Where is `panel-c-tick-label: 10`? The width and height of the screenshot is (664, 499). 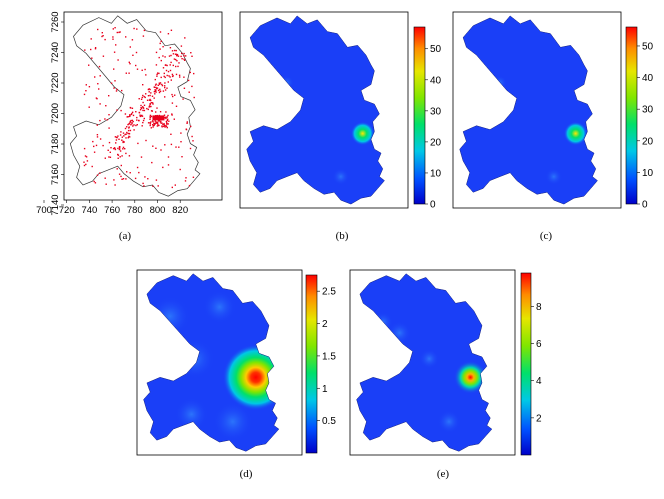 panel-c-tick-label: 10 is located at coordinates (648, 173).